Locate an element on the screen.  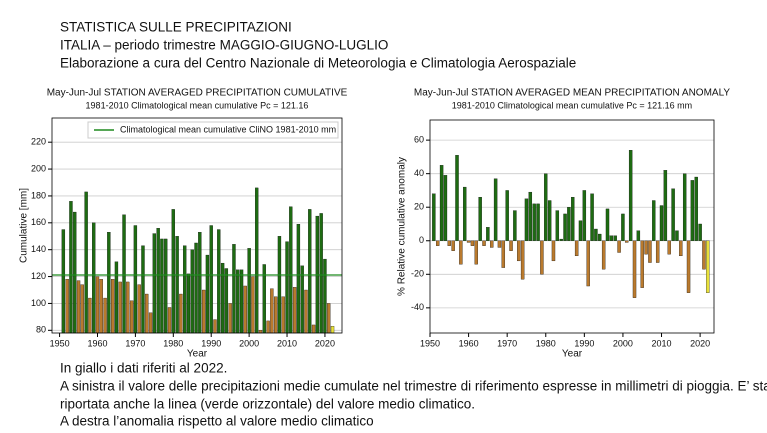
x-axis-label: Year is located at coordinates (197, 354).